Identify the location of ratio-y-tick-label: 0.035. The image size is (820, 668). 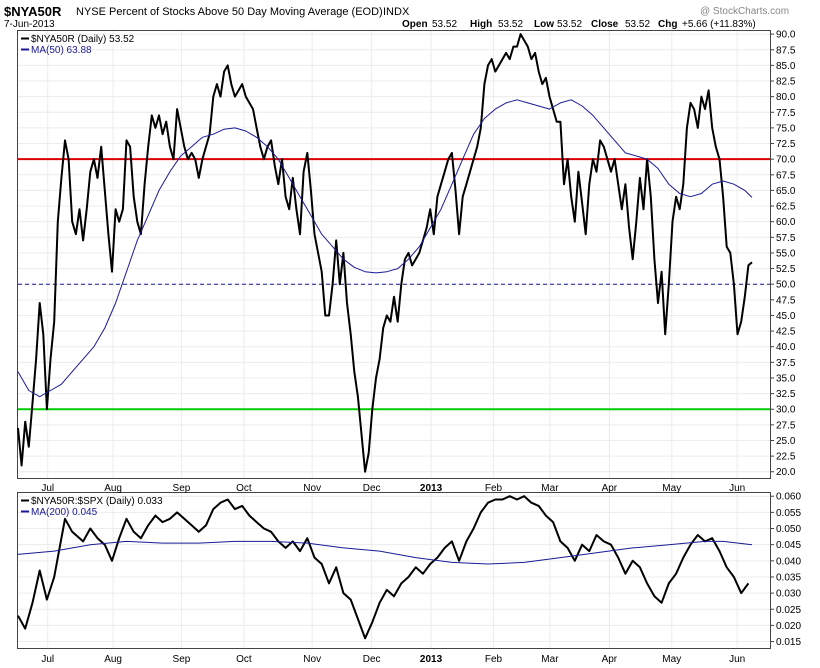
(788, 577).